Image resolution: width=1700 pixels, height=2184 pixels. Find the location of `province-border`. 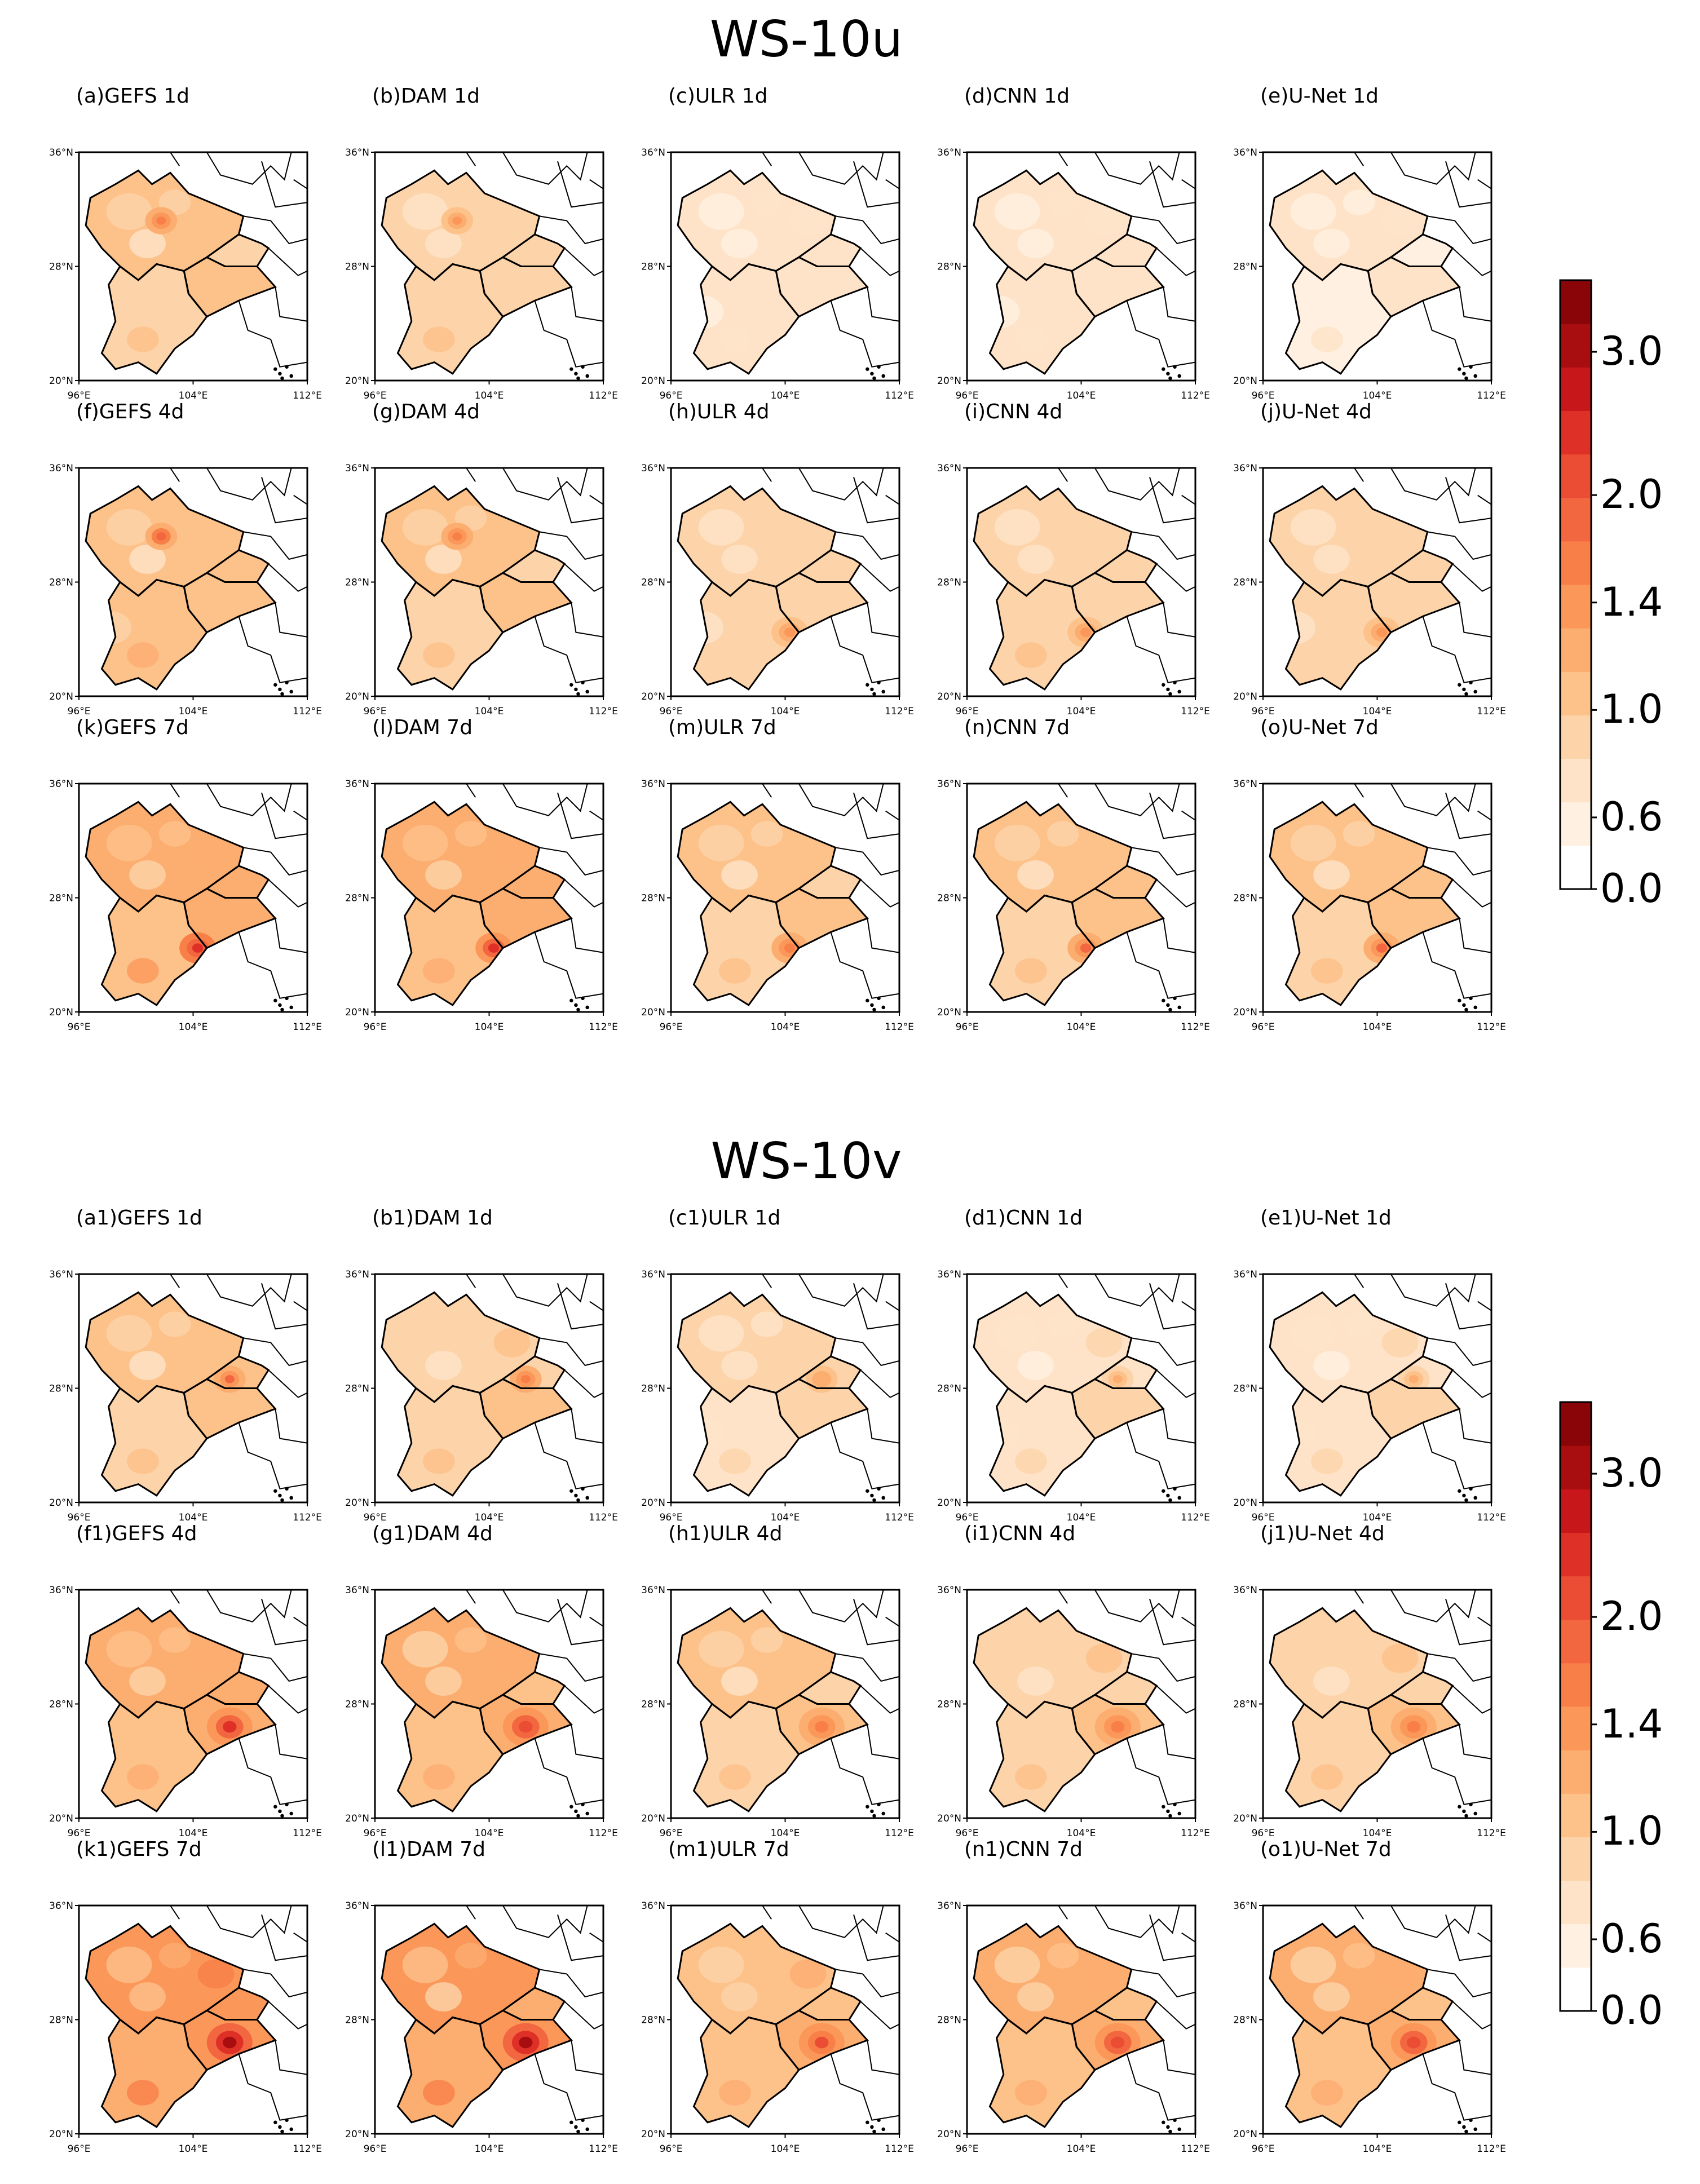

province-border is located at coordinates (154, 1756).